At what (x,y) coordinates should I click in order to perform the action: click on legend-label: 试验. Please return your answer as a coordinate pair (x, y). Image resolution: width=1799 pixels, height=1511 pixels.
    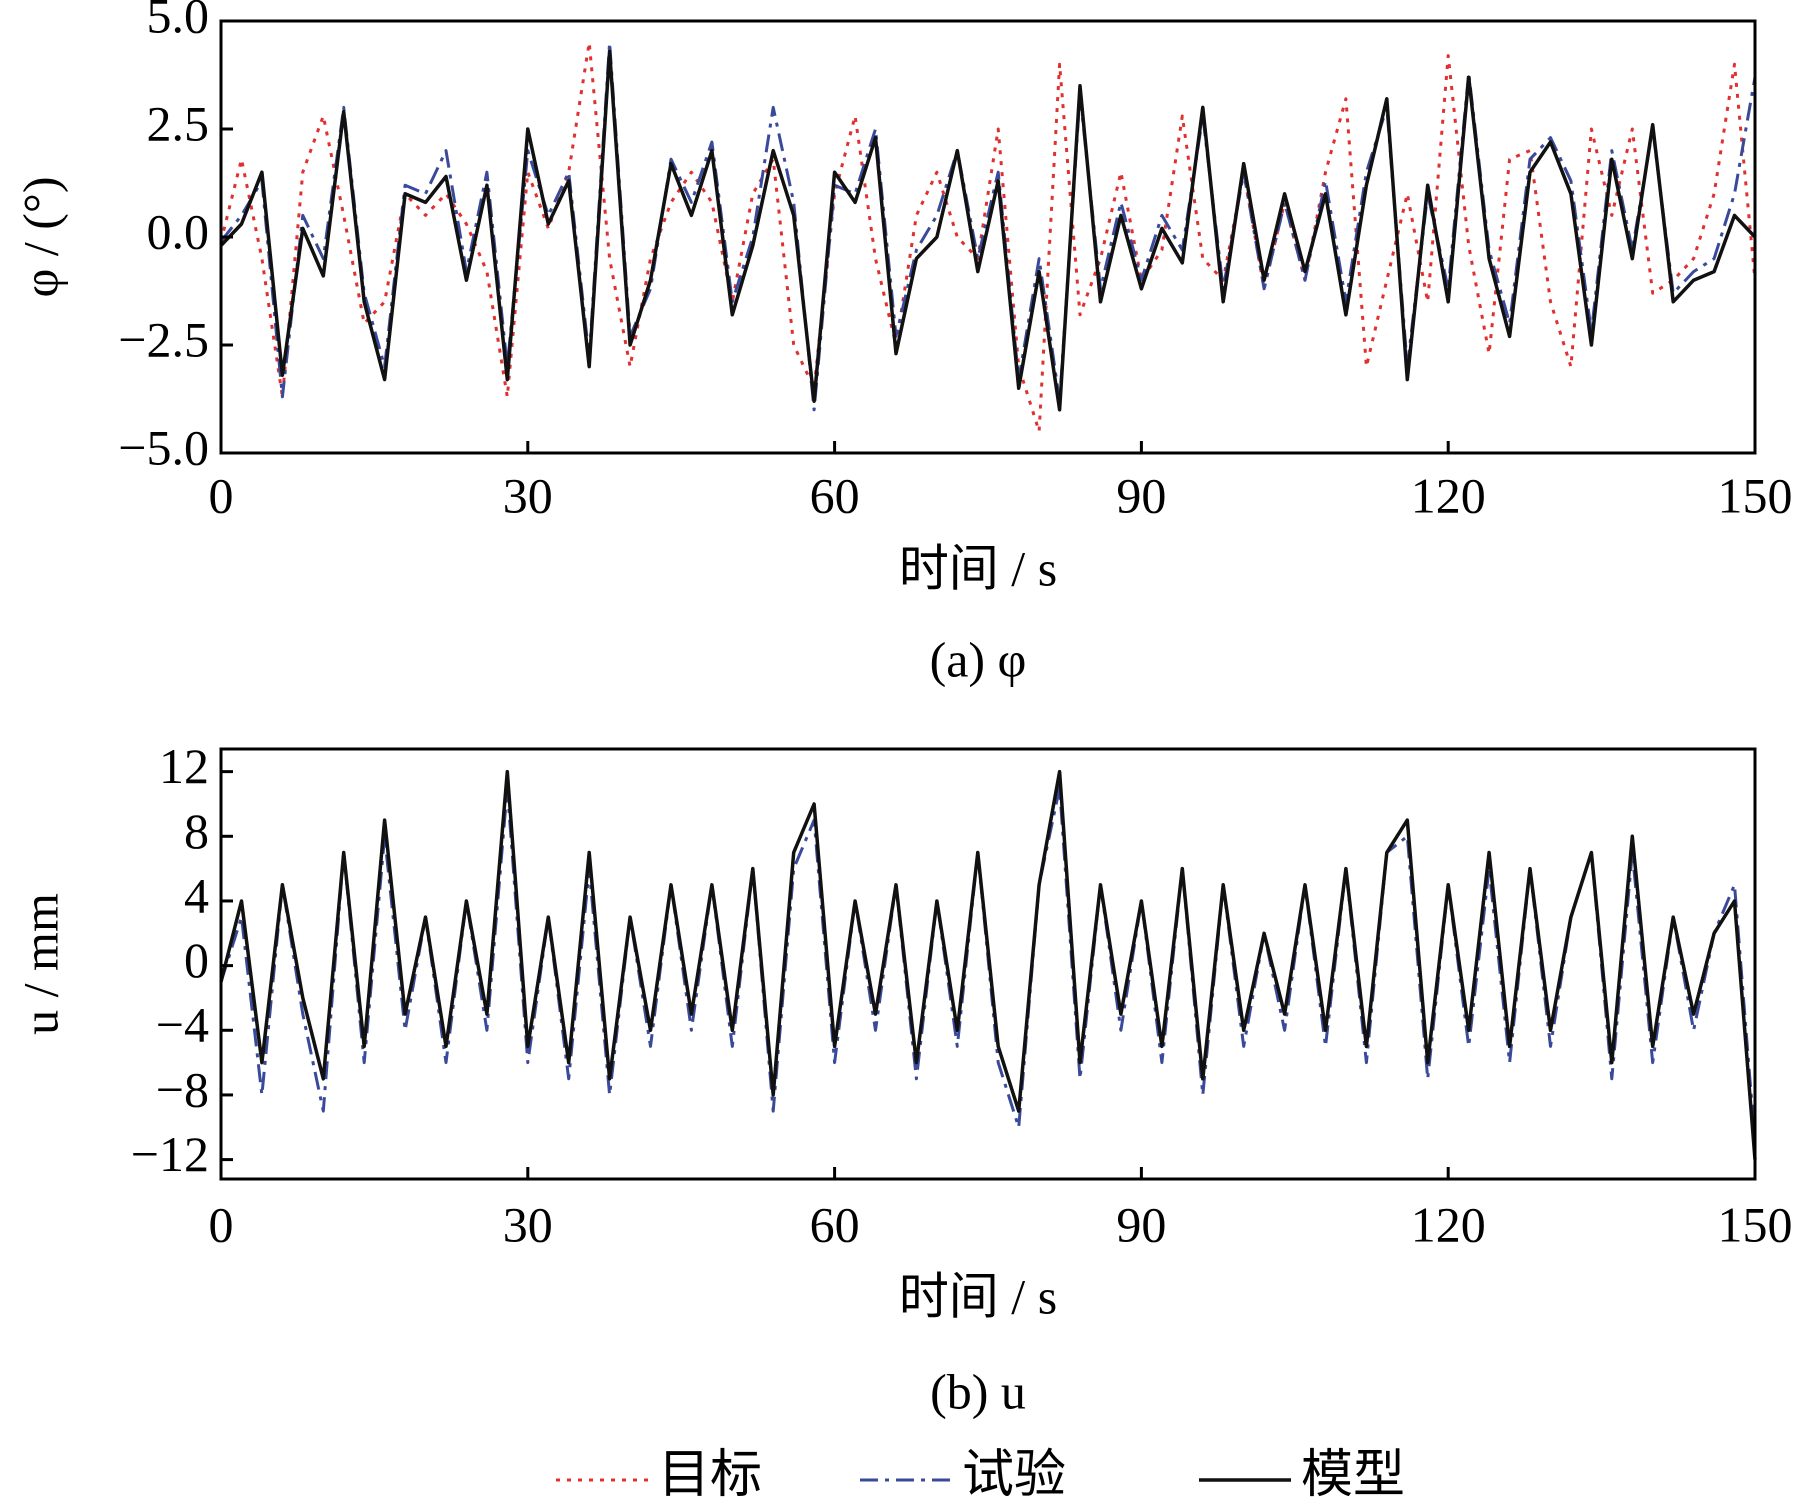
    Looking at the image, I should click on (1014, 1475).